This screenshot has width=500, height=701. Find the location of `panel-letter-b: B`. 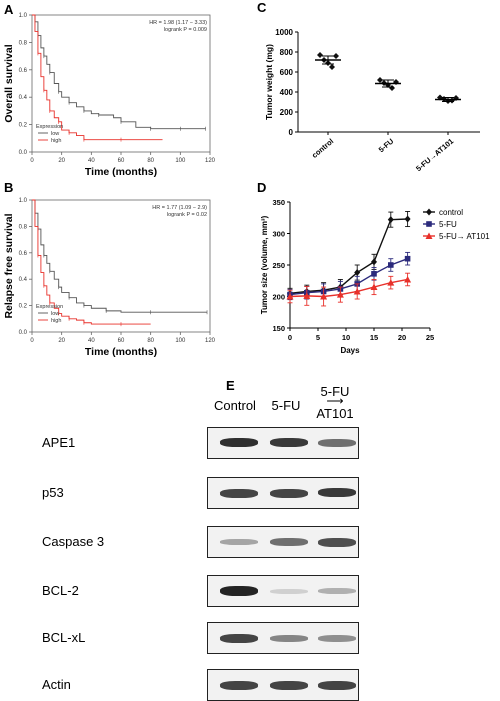

panel-letter-b: B is located at coordinates (9, 187).